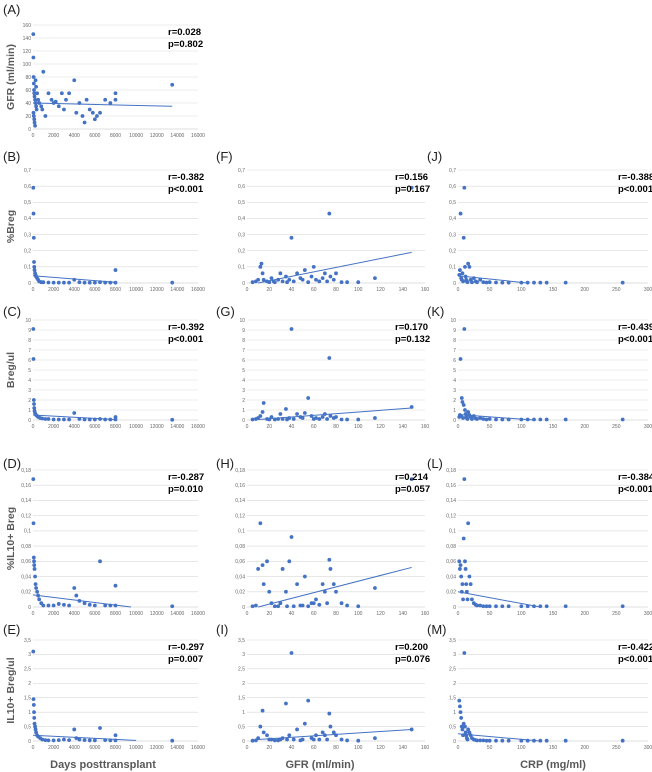 Image resolution: width=652 pixels, height=772 pixels. Describe the element at coordinates (28, 321) in the screenshot. I see `y-tick-label: 10` at that location.